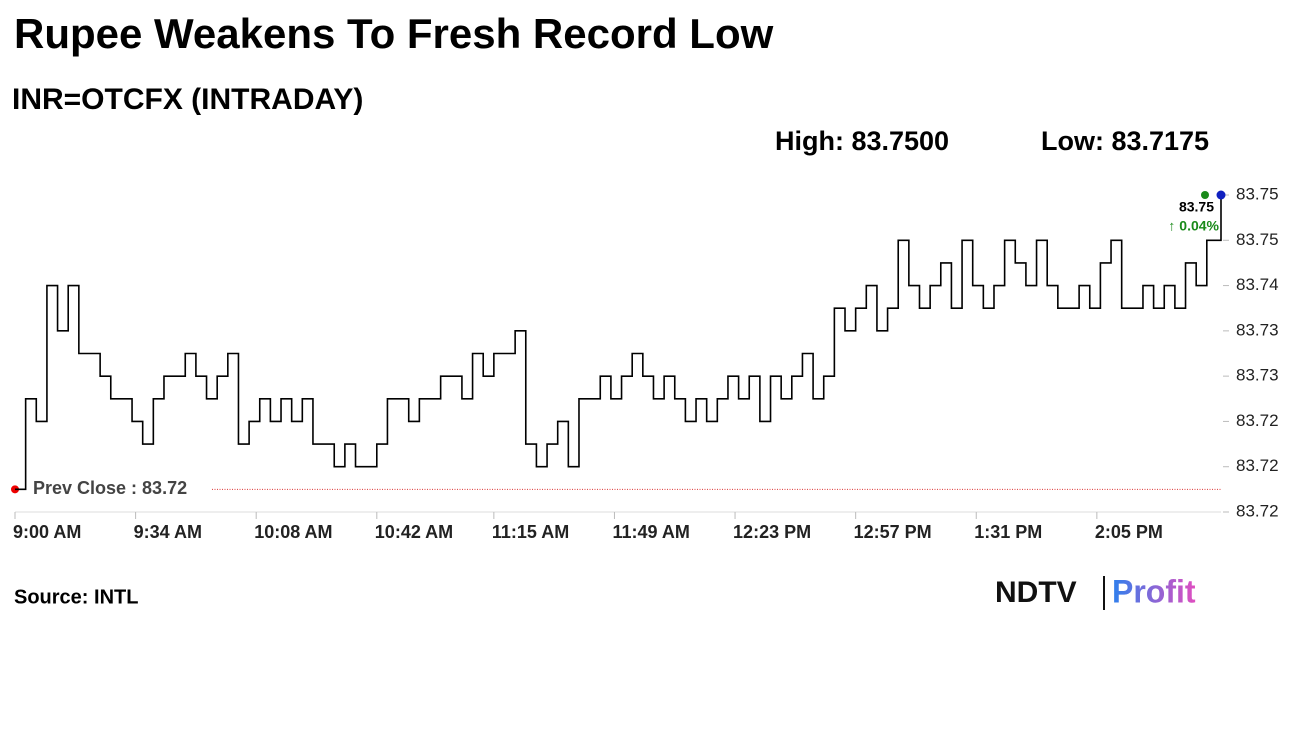 This screenshot has height=734, width=1296. Describe the element at coordinates (1125, 141) in the screenshot. I see `low-label: Low: 83.7175` at that location.